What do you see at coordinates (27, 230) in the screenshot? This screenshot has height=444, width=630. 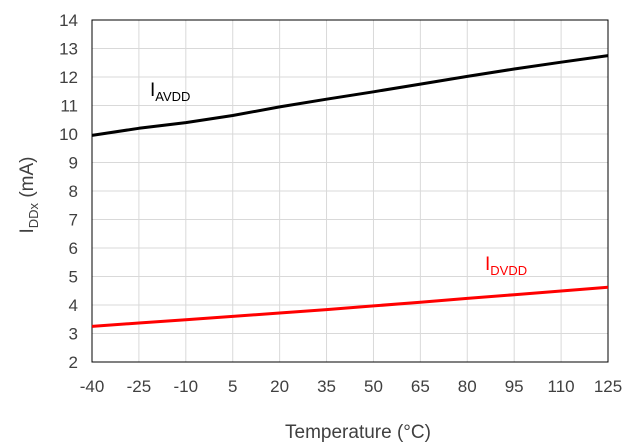 I see `y-axis-title-main: I` at bounding box center [27, 230].